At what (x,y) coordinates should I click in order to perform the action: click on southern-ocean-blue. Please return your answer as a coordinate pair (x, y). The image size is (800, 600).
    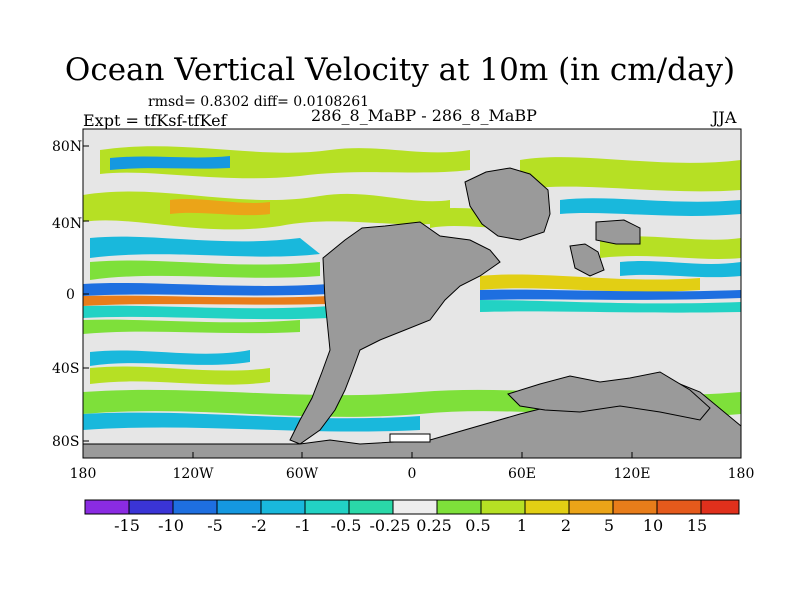
    Looking at the image, I should click on (251, 422).